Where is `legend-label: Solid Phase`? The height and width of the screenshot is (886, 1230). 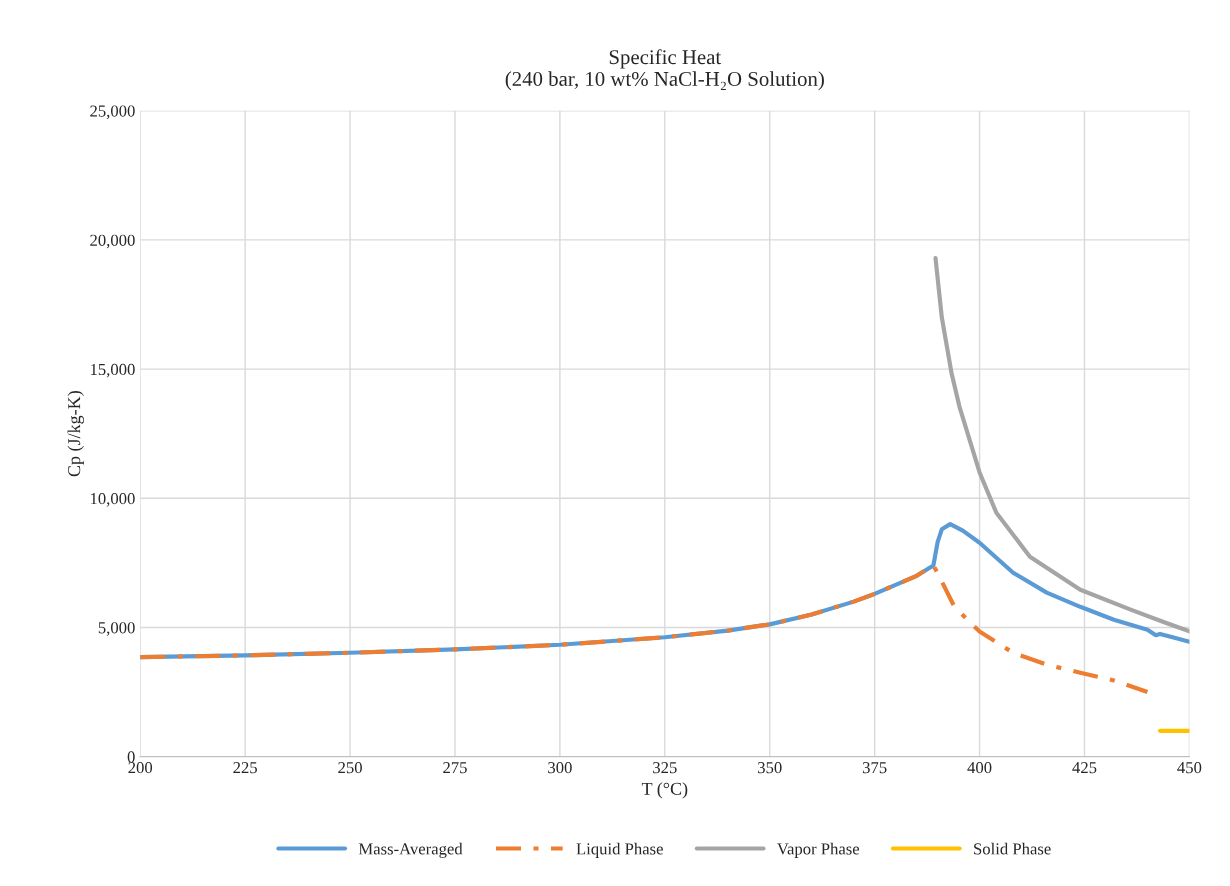 legend-label: Solid Phase is located at coordinates (1012, 848).